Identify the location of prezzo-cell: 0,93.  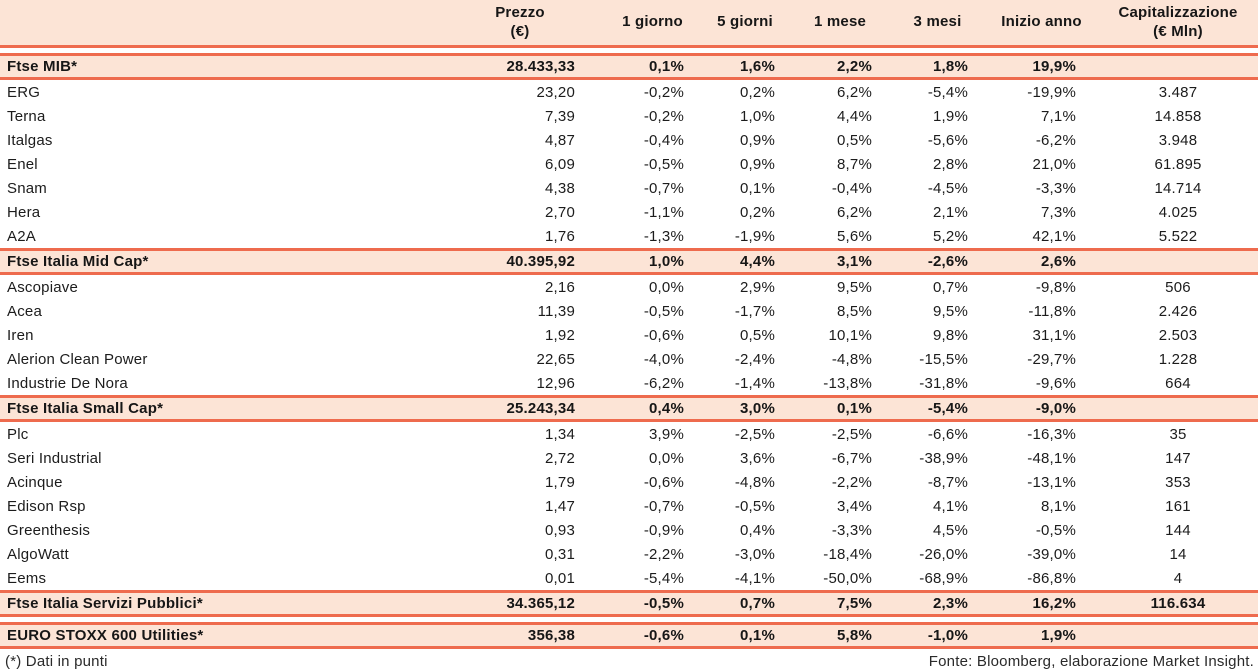
(560, 530).